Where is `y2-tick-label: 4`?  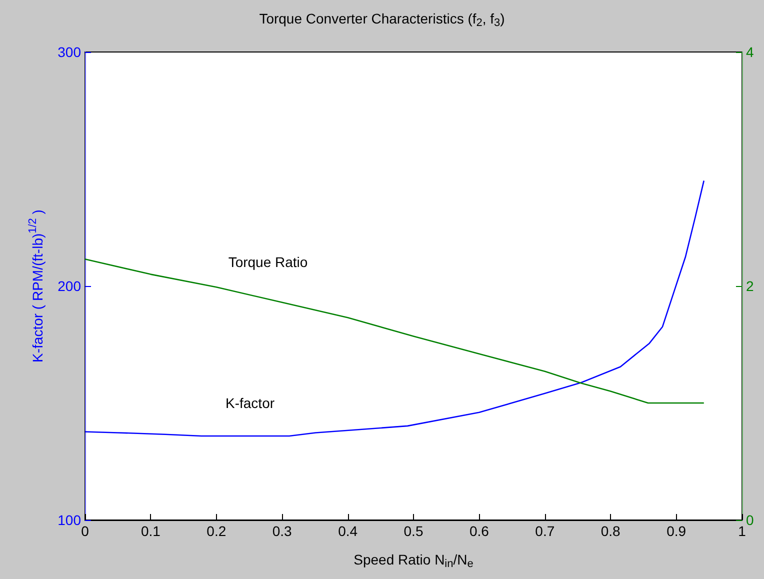 y2-tick-label: 4 is located at coordinates (750, 52).